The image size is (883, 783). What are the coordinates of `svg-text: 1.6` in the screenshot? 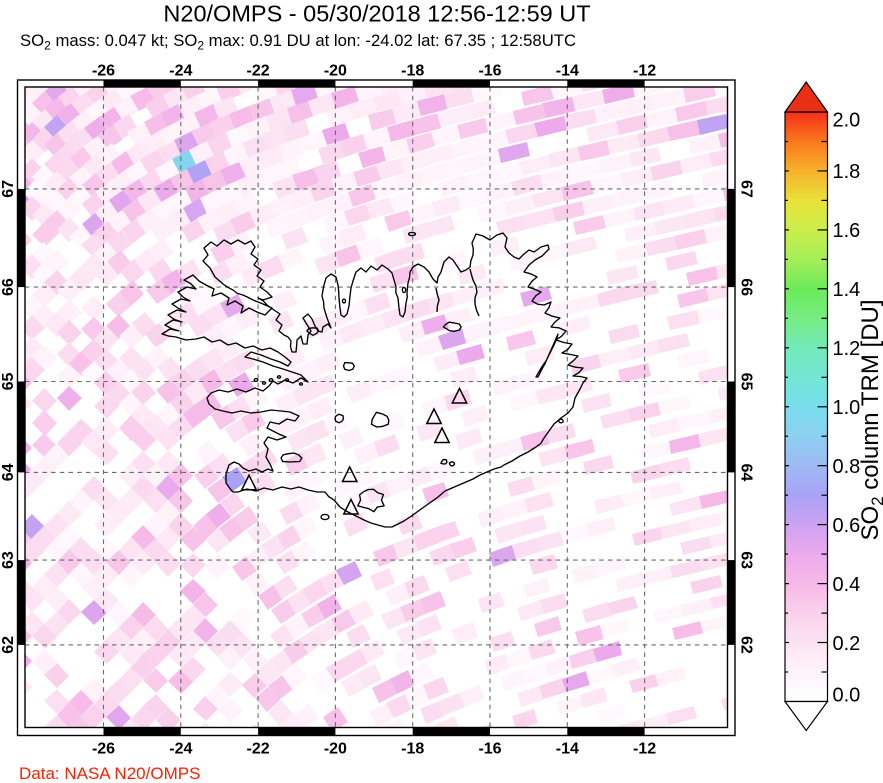 It's located at (847, 231).